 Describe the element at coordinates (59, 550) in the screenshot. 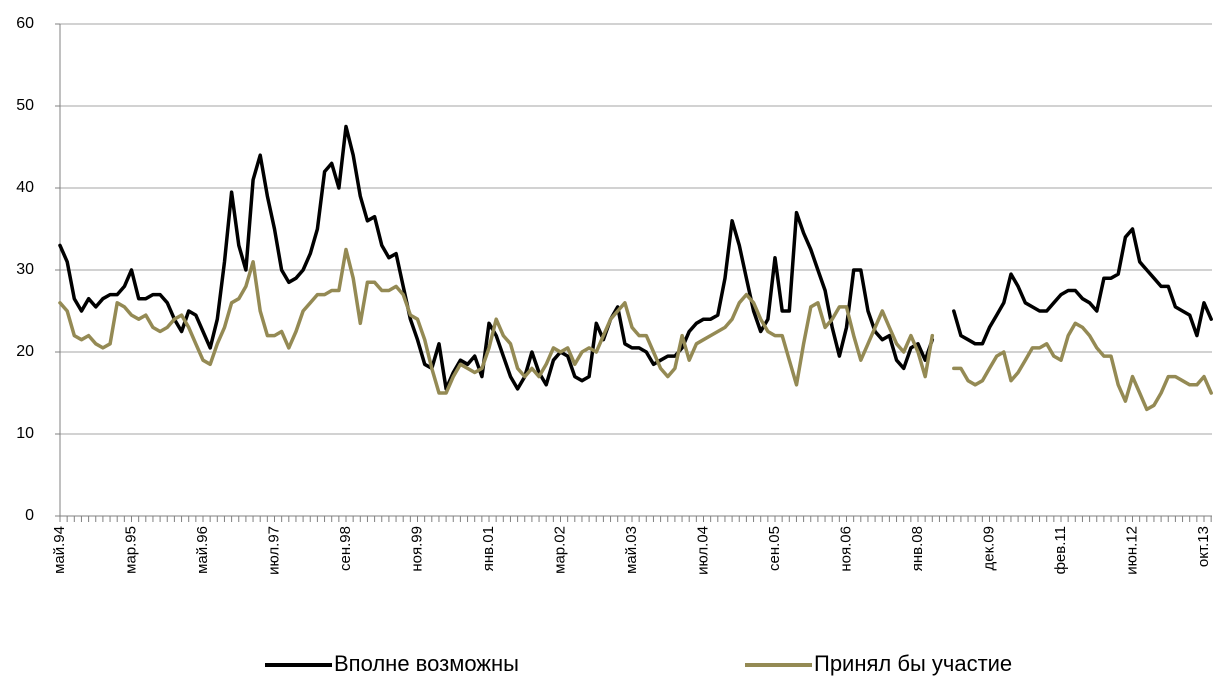

I see `x-tick-label: май.94` at that location.